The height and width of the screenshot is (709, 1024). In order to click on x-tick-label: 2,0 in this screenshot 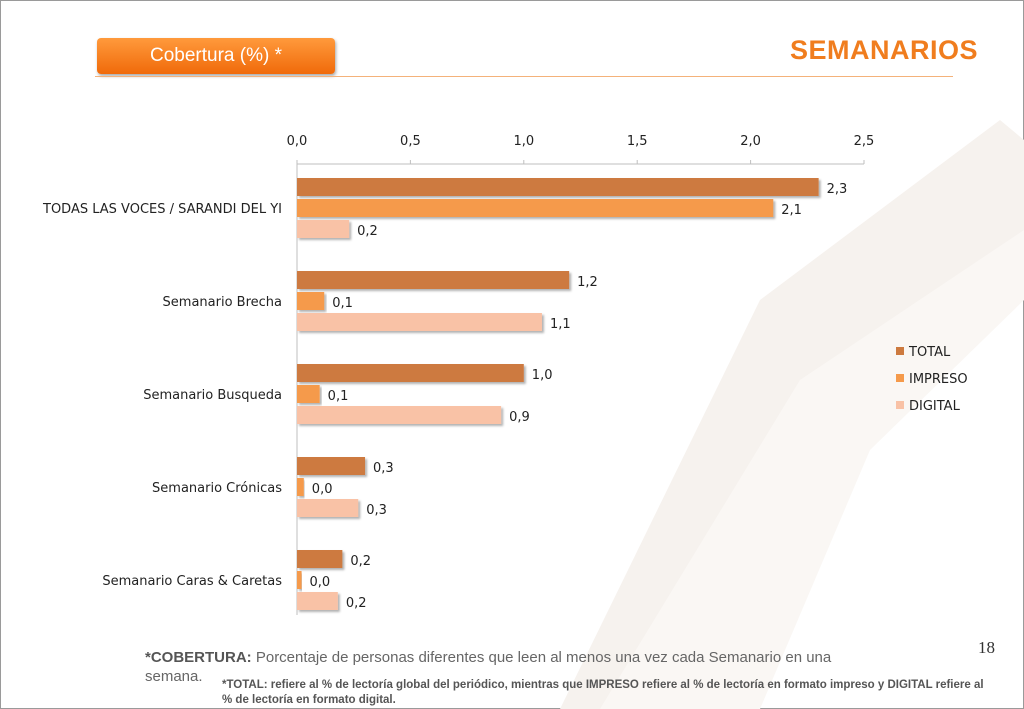, I will do `click(750, 141)`.